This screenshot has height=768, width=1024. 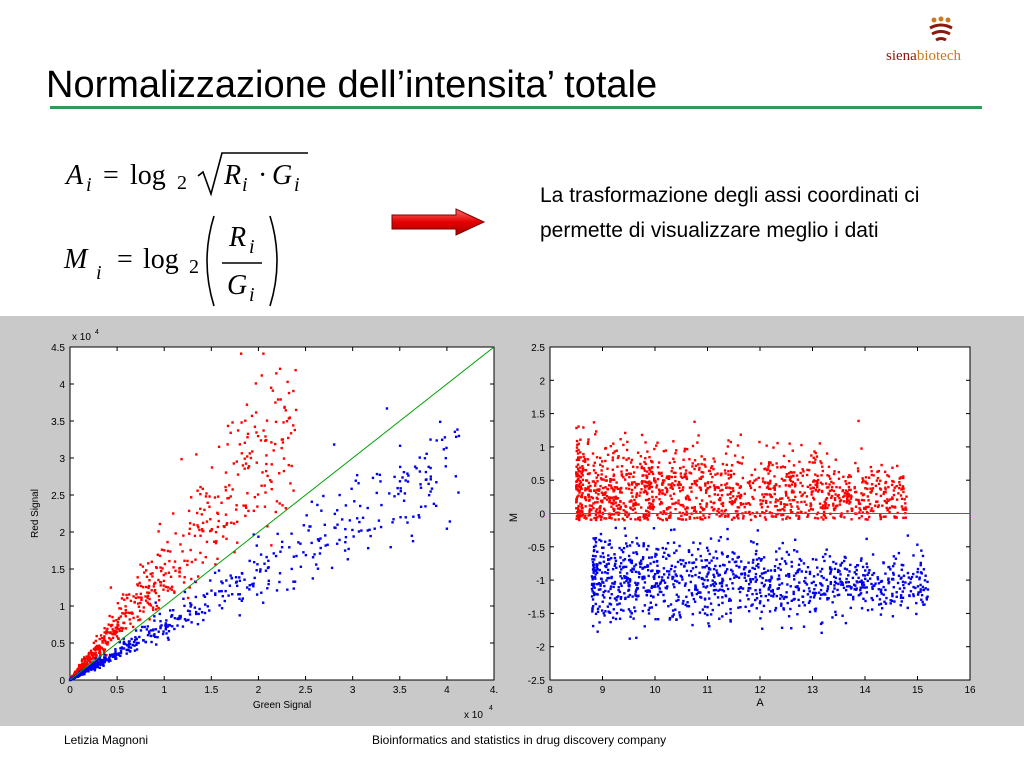 What do you see at coordinates (182, 183) in the screenshot?
I see `formula-a-base: 2` at bounding box center [182, 183].